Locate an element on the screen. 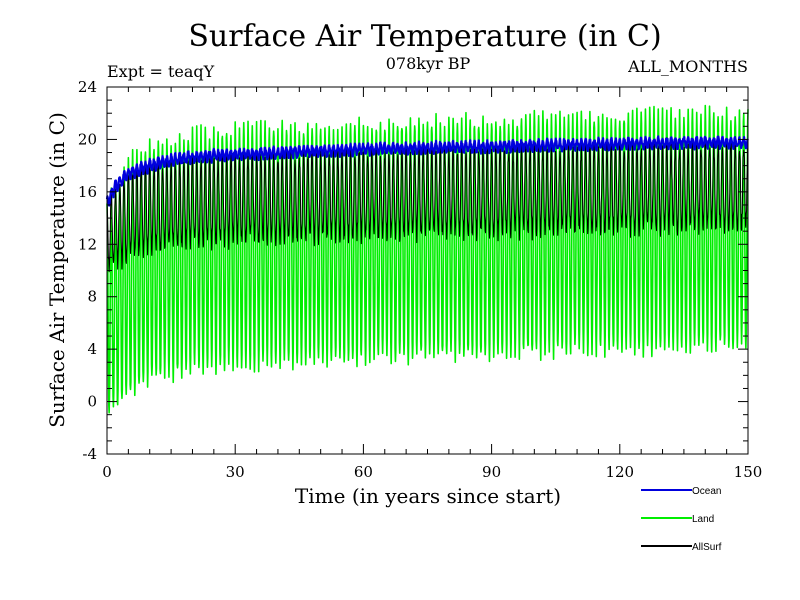 This screenshot has width=800, height=600. months-label: ALL_MONTHS is located at coordinates (687, 66).